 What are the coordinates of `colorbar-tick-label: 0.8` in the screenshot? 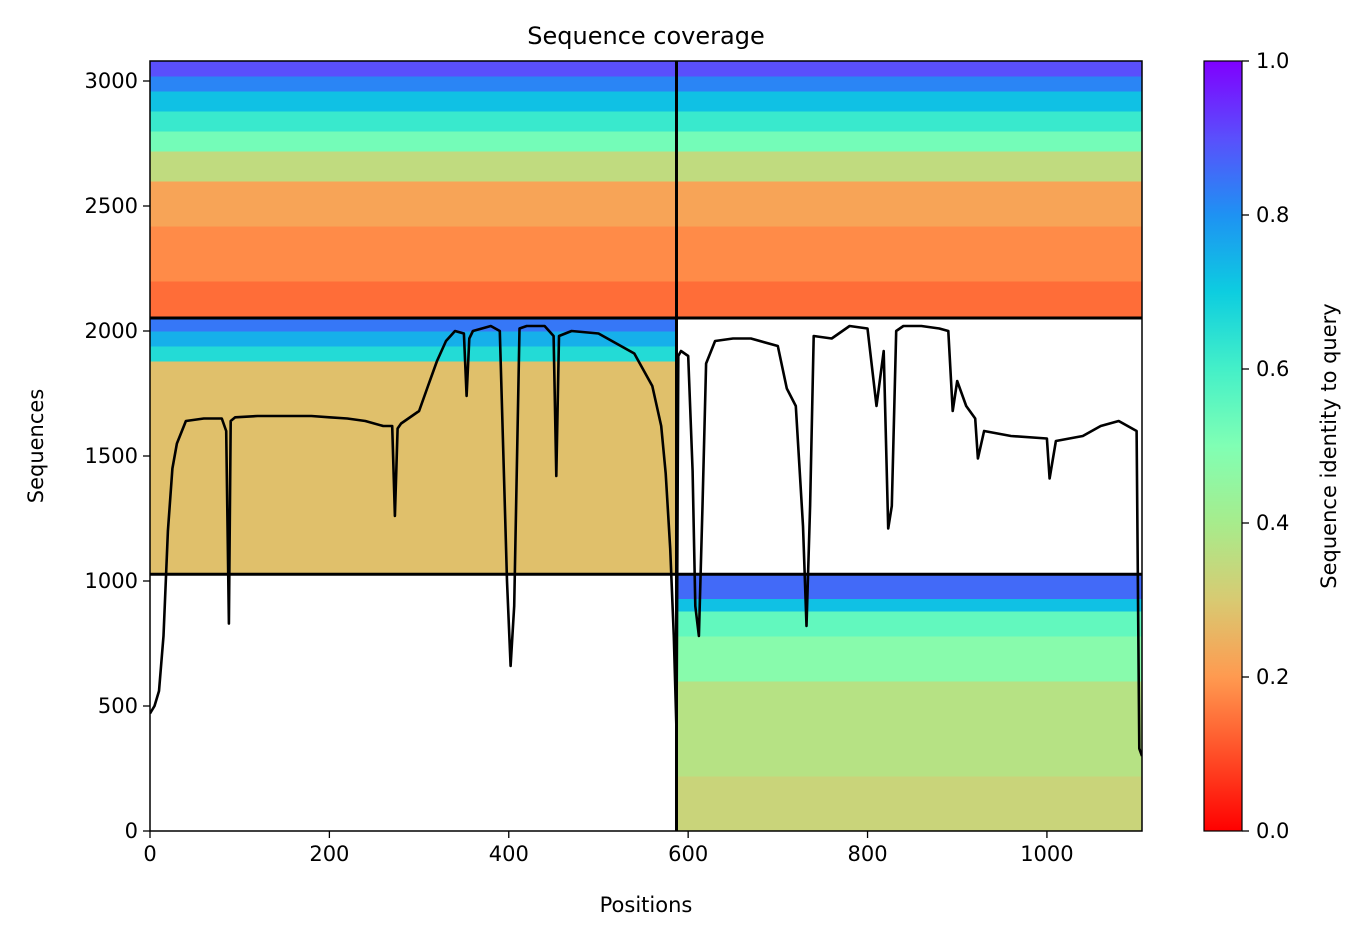 It's located at (1272, 215).